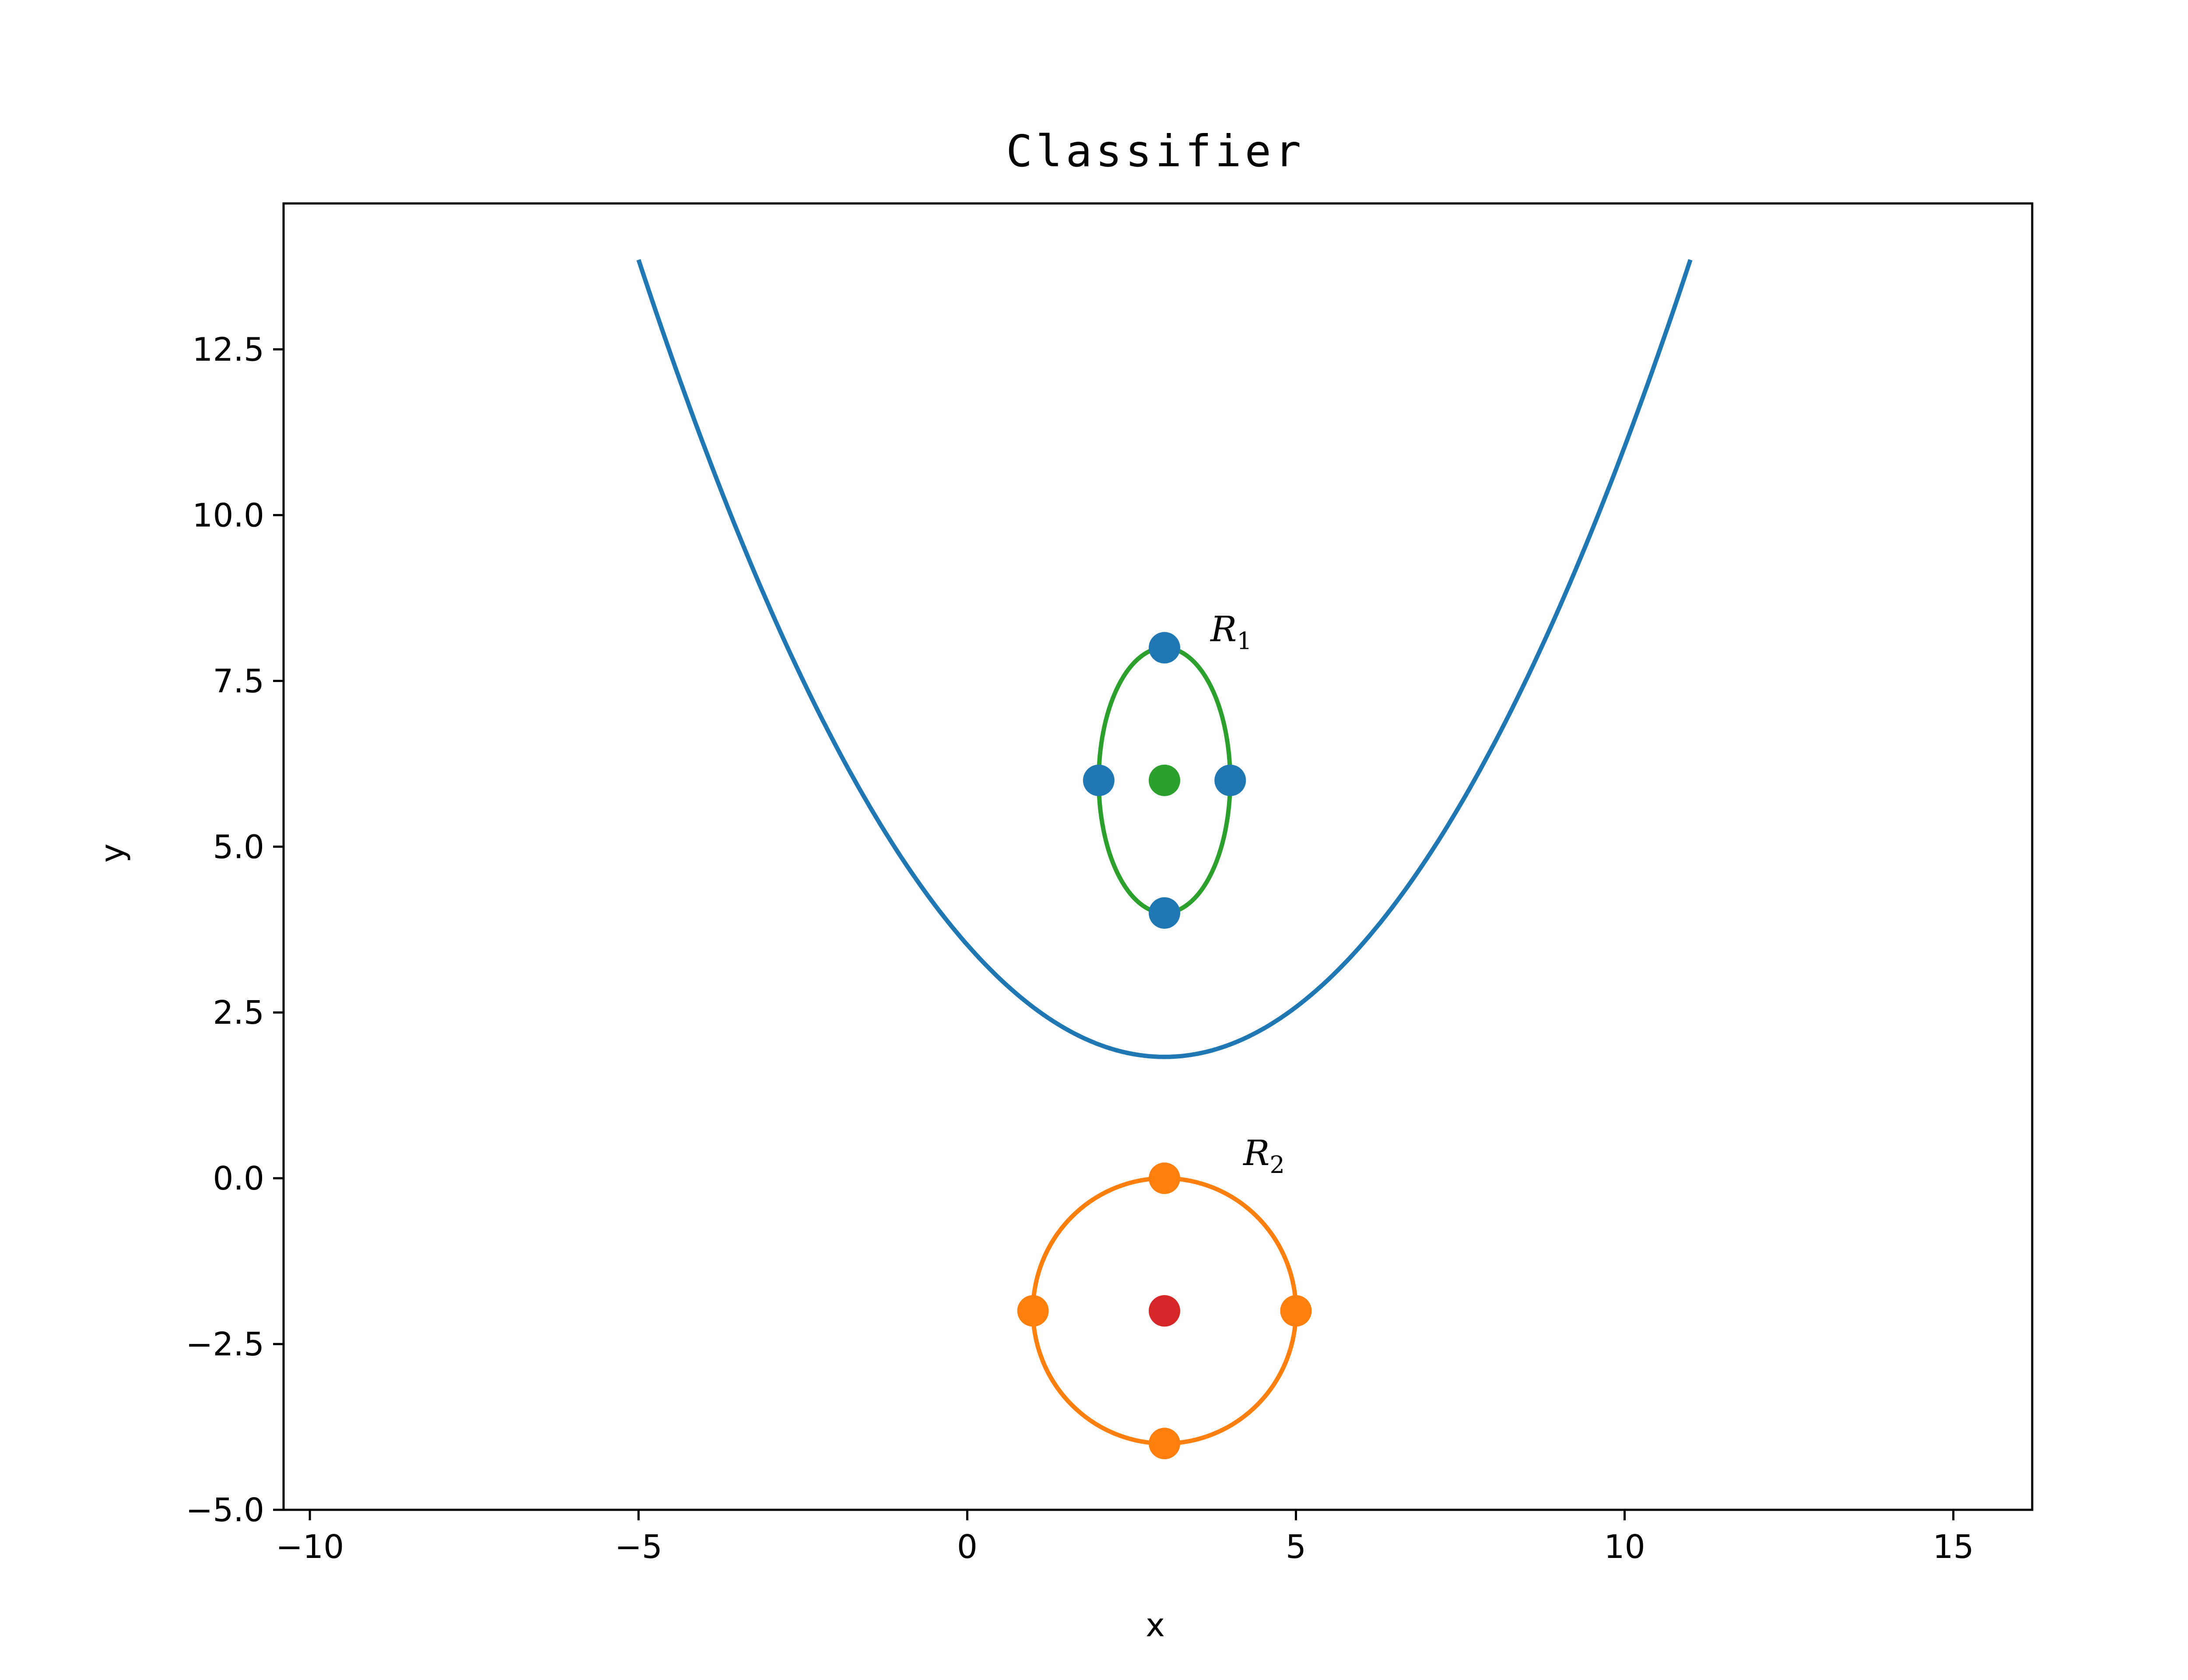  What do you see at coordinates (225, 1510) in the screenshot?
I see `y-tick-label: −5.0` at bounding box center [225, 1510].